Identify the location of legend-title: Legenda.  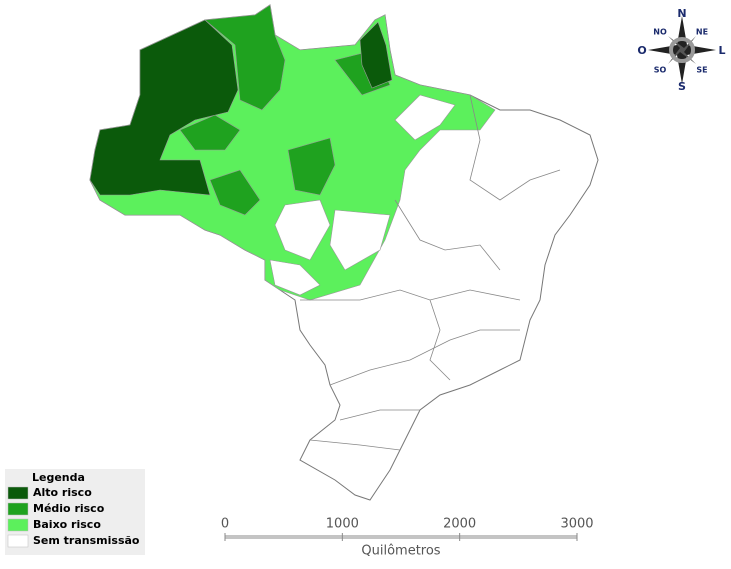
(58, 477).